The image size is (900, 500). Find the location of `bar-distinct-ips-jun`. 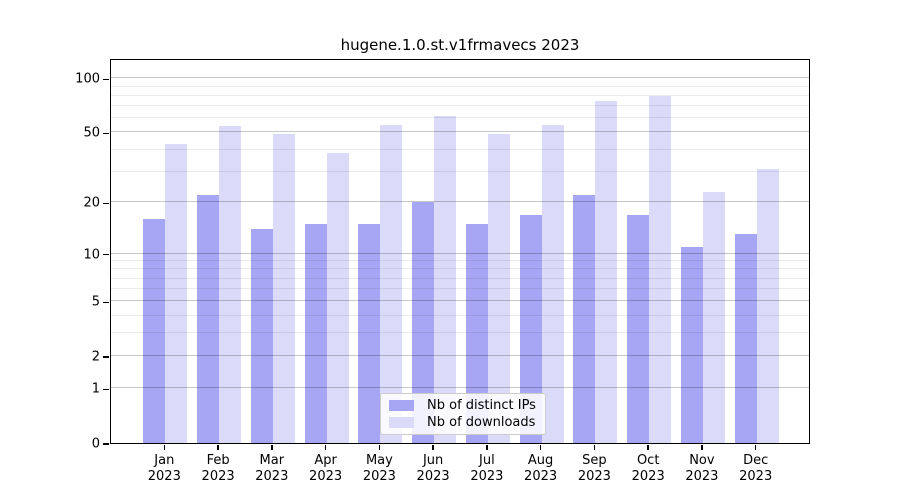

bar-distinct-ips-jun is located at coordinates (423, 322).